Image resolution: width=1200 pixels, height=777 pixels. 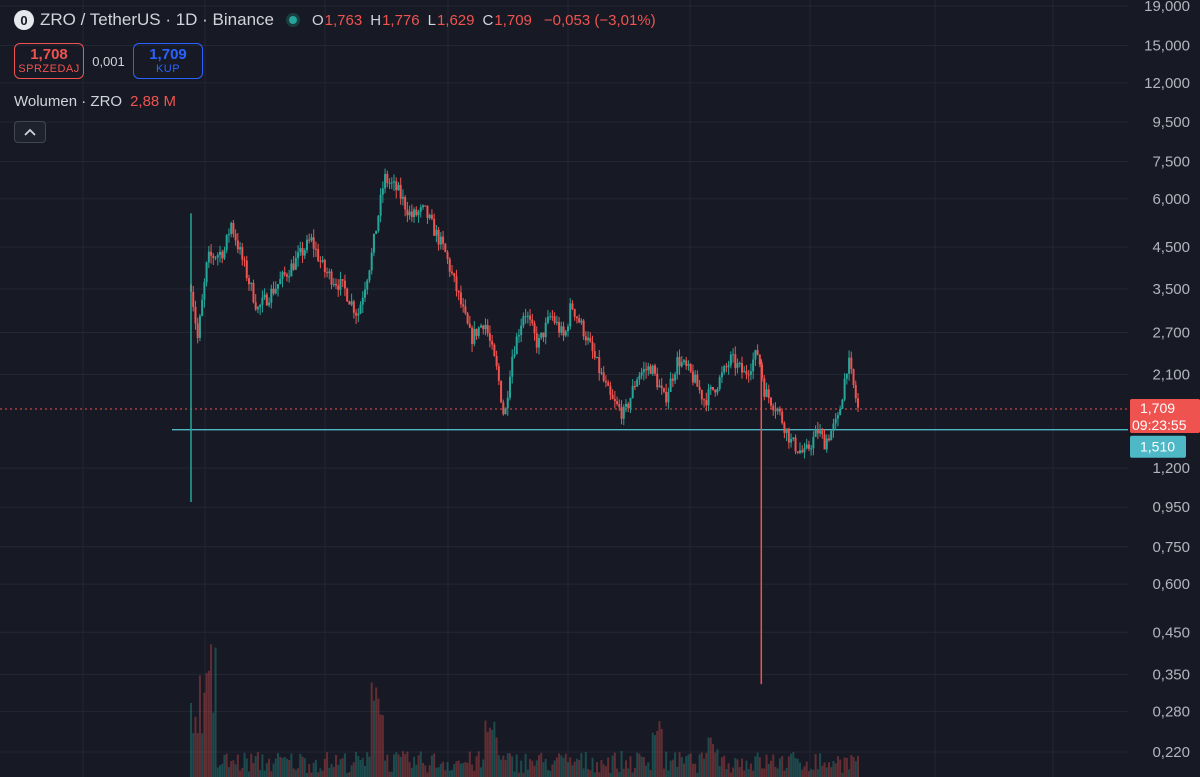 What do you see at coordinates (1171, 632) in the screenshot?
I see `y-tick-label: 0,450` at bounding box center [1171, 632].